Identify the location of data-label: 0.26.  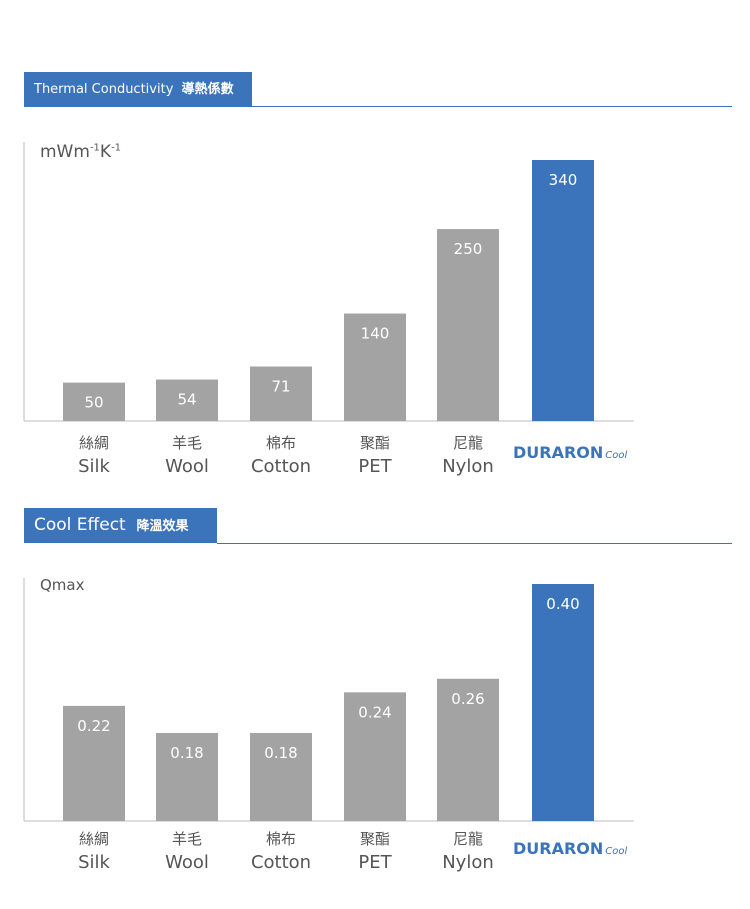
(467, 699).